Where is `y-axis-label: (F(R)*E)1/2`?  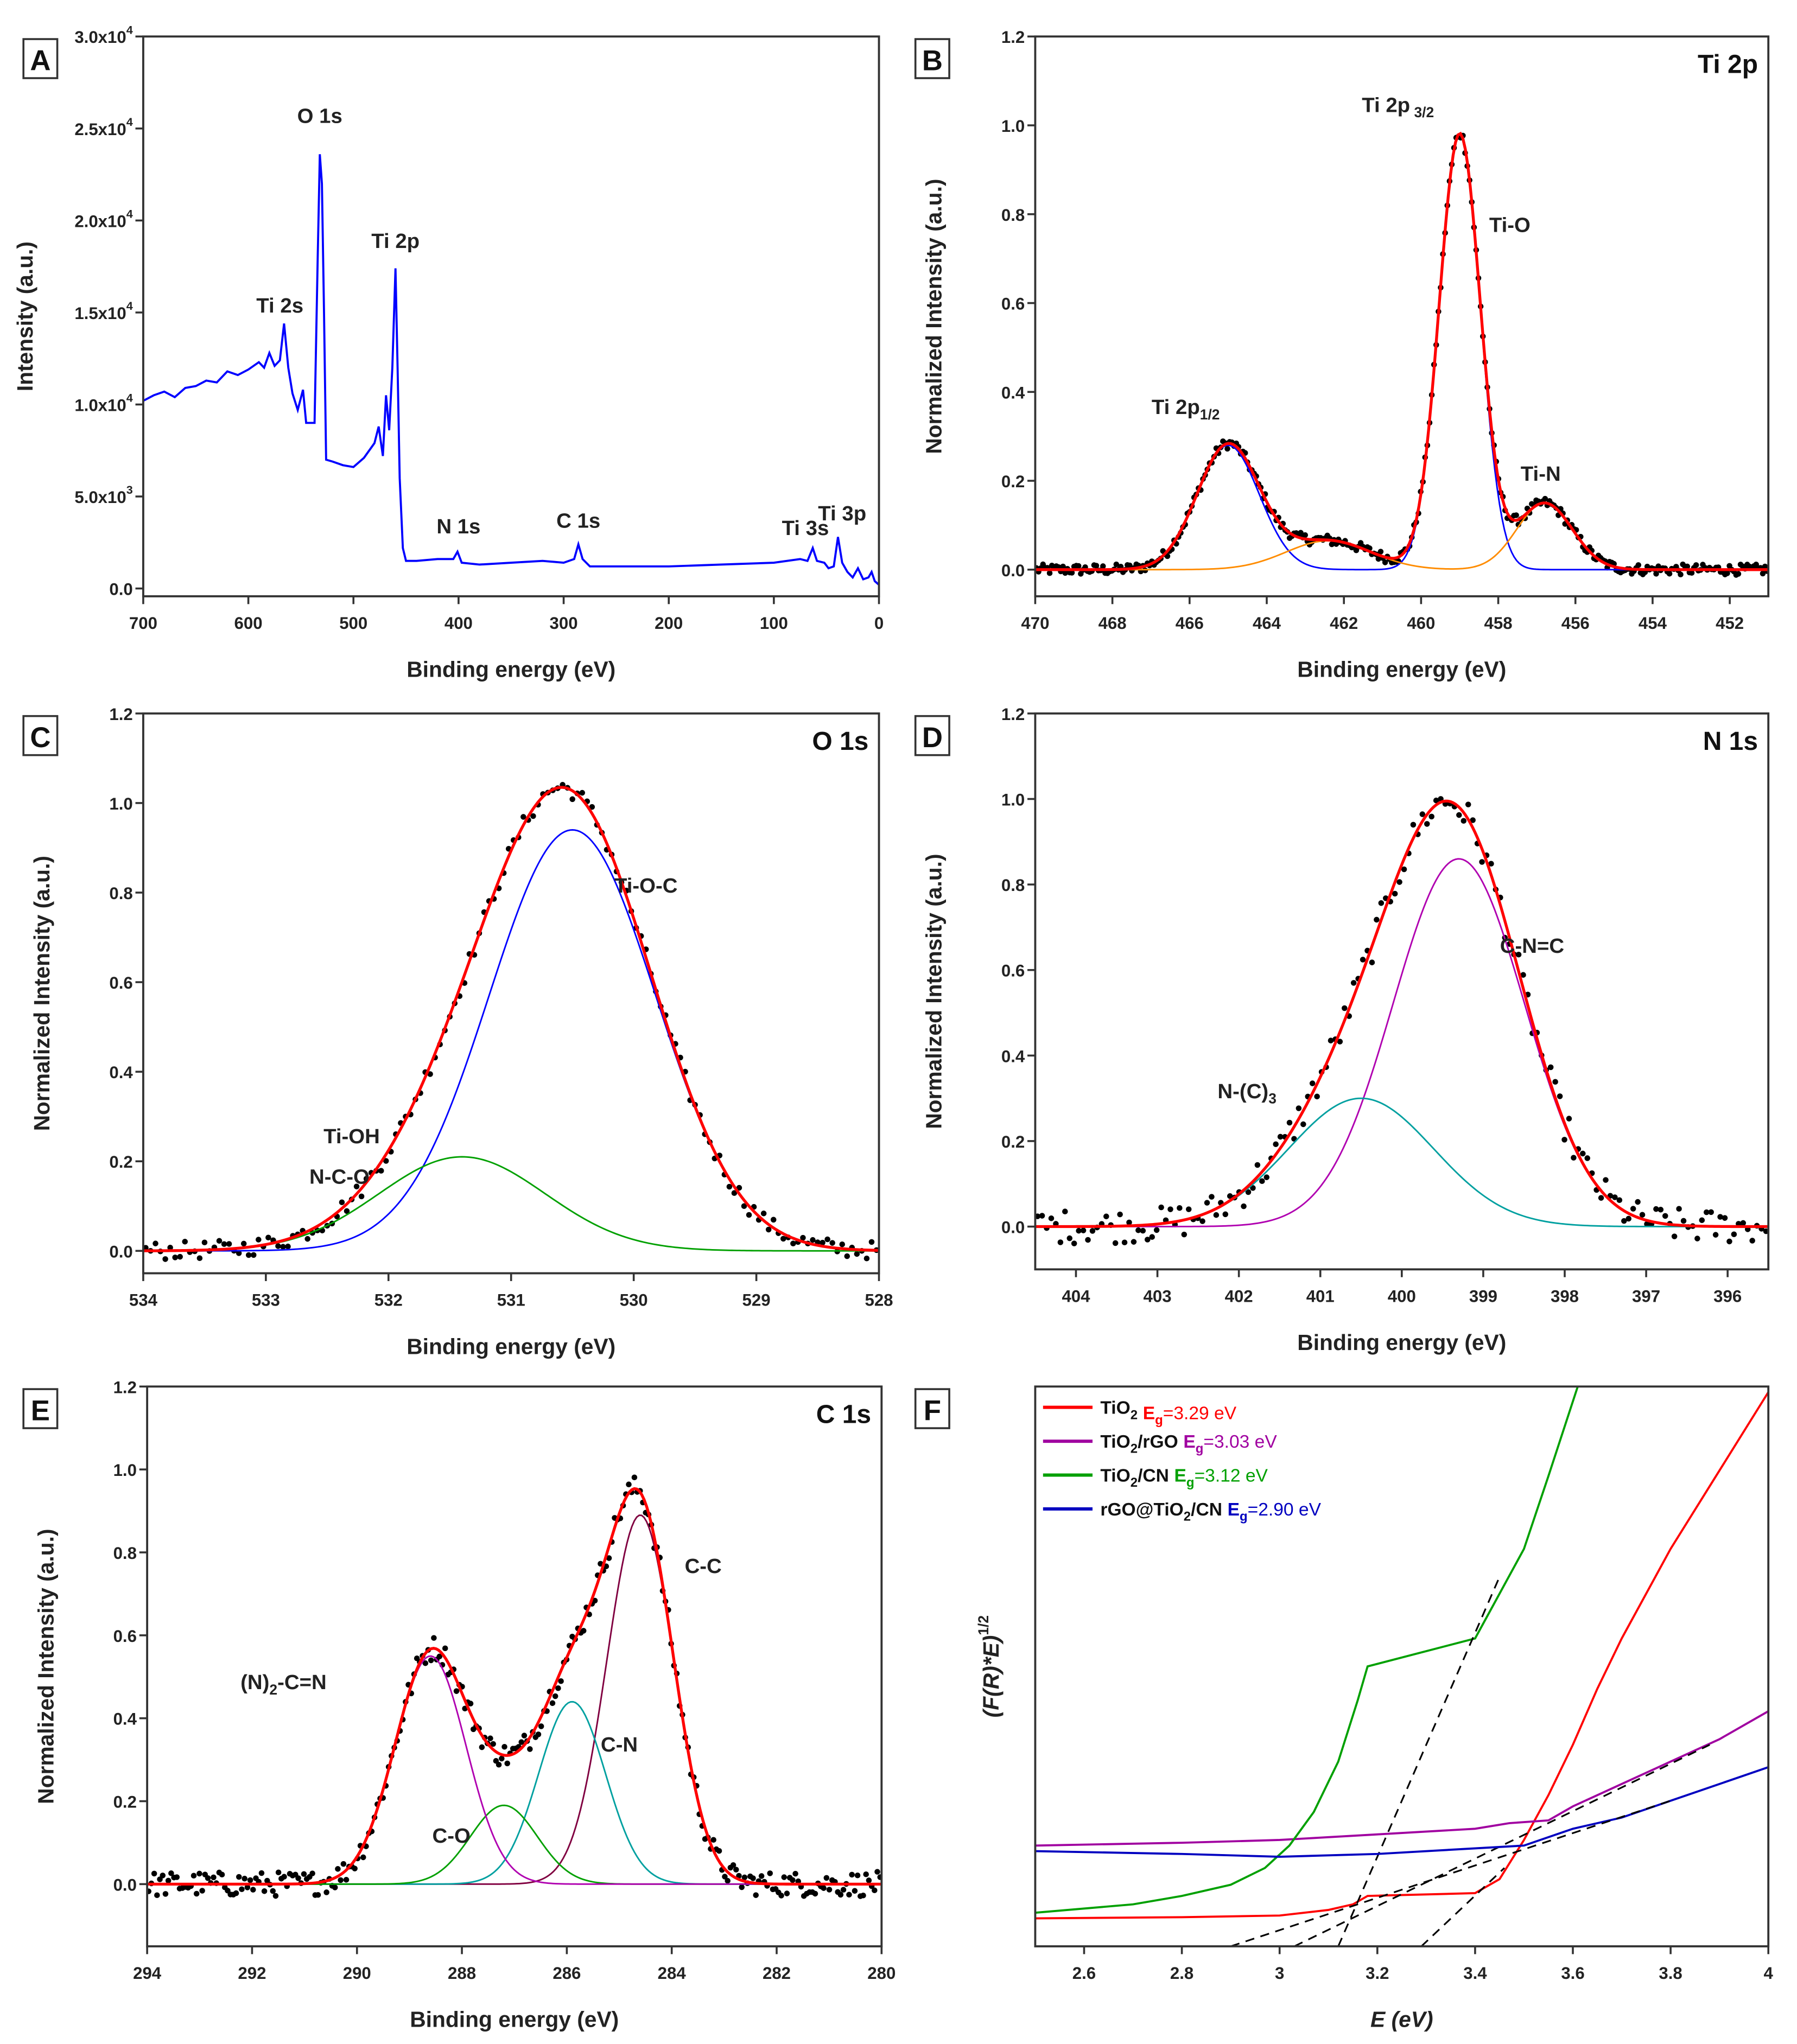
y-axis-label: (F(R)*E)1/2 is located at coordinates (989, 1666).